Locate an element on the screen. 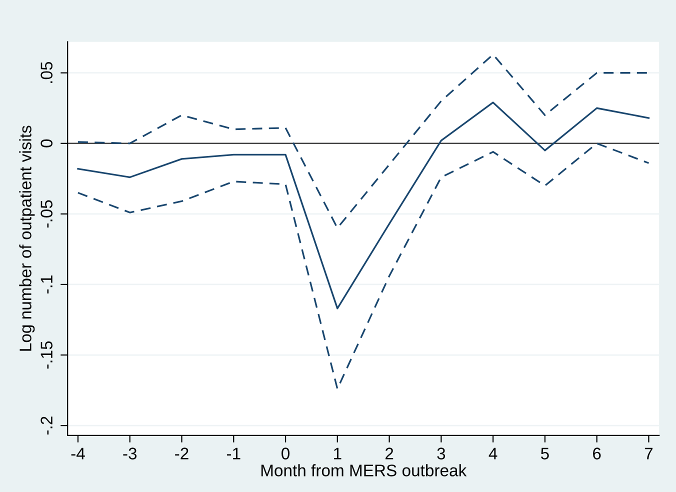 This screenshot has height=492, width=676. x-tick-label: 0 is located at coordinates (286, 454).